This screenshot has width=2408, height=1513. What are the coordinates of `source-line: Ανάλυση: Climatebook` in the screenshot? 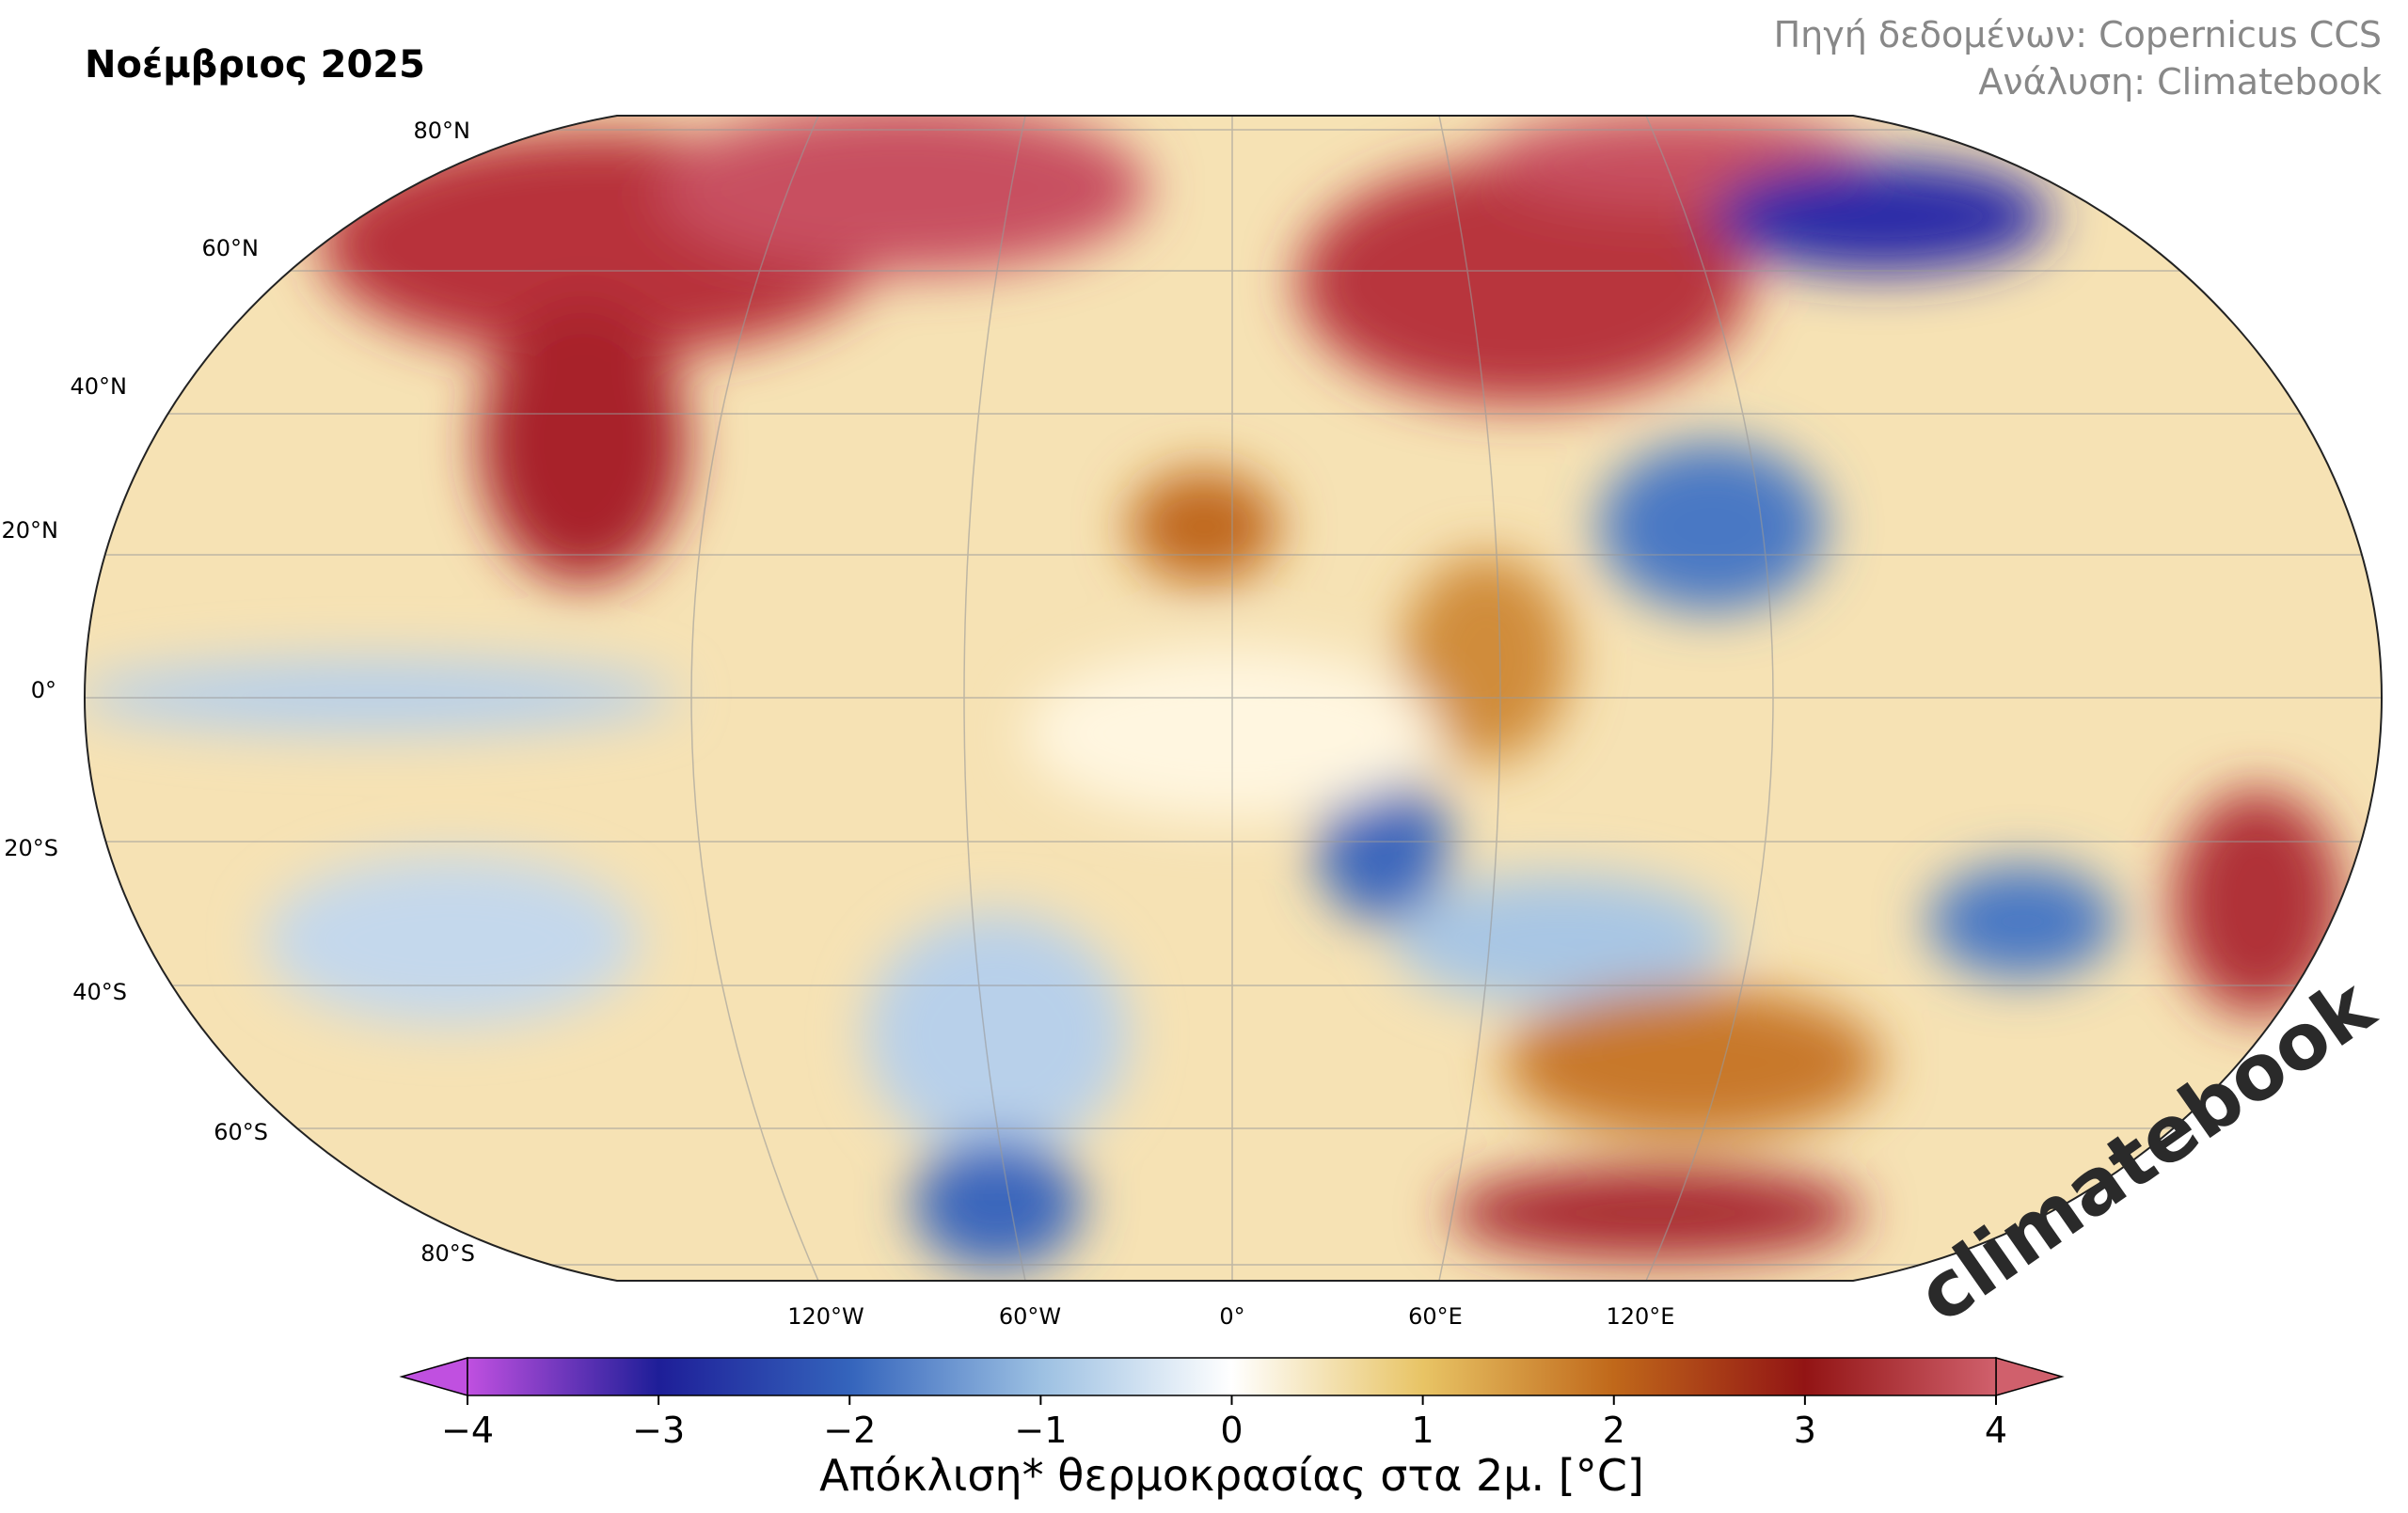 It's located at (2180, 81).